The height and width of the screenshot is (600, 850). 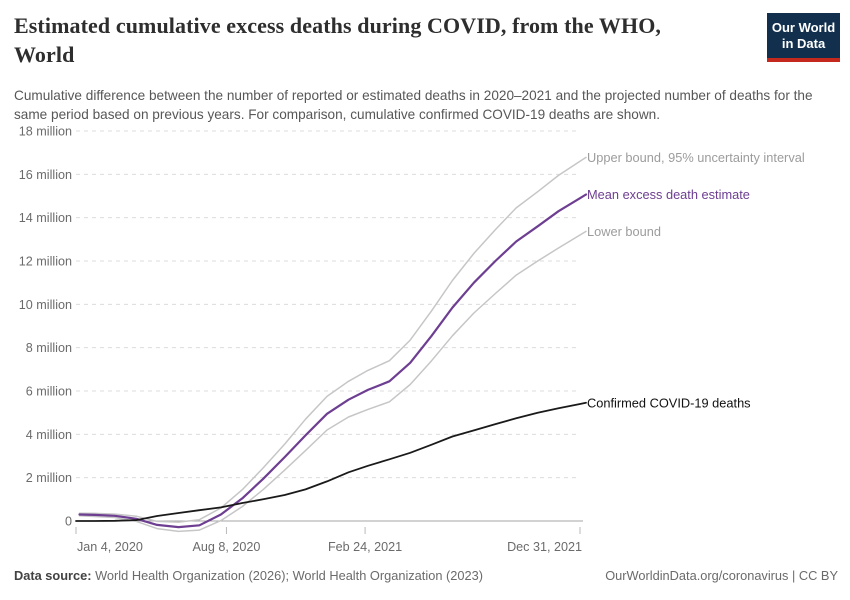 I want to click on series-label-upper-bound: Upper bound, 95% uncertainty interval, so click(x=696, y=157).